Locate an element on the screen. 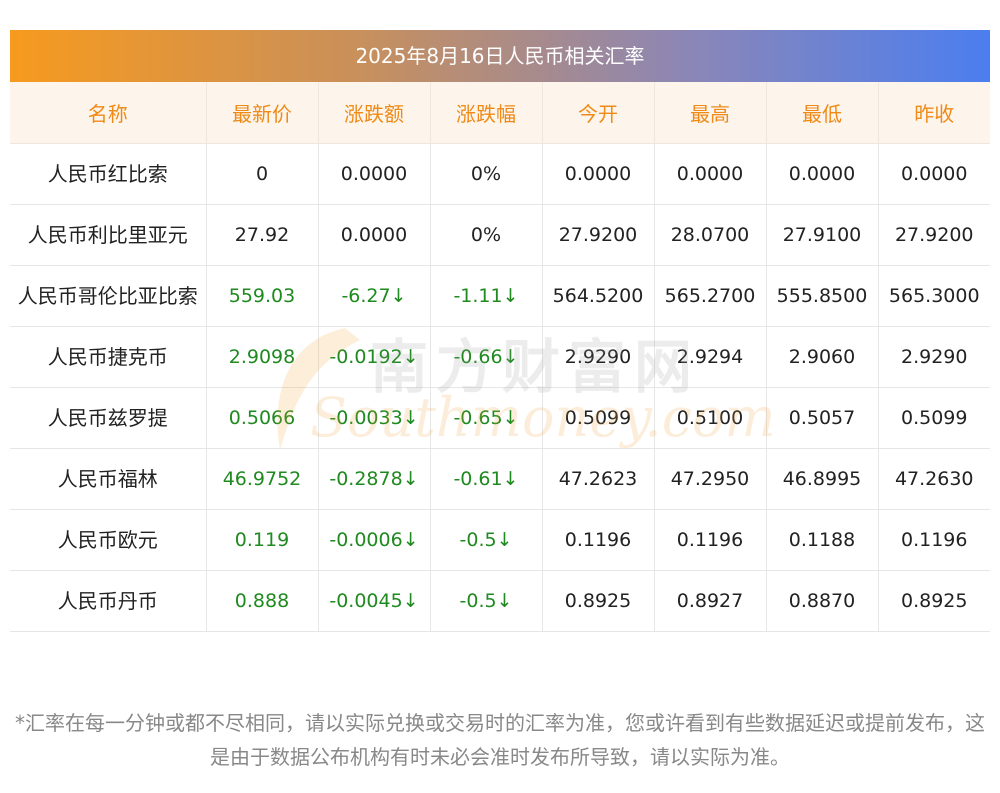 The image size is (1000, 793). header-change: 涨跌额 is located at coordinates (374, 113).